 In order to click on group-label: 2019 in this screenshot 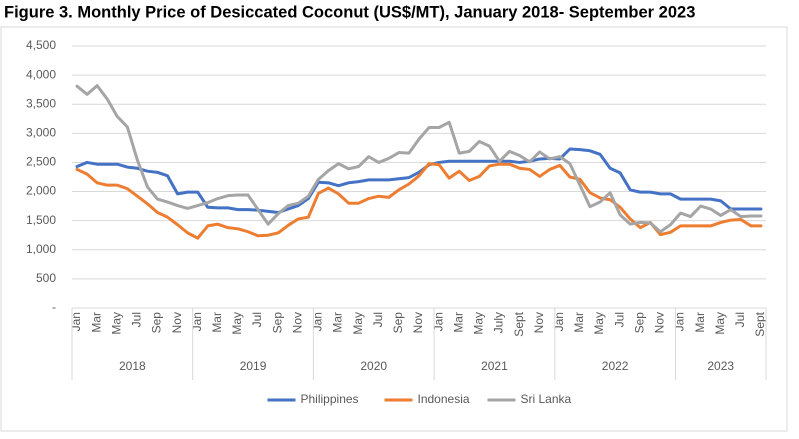, I will do `click(253, 366)`.